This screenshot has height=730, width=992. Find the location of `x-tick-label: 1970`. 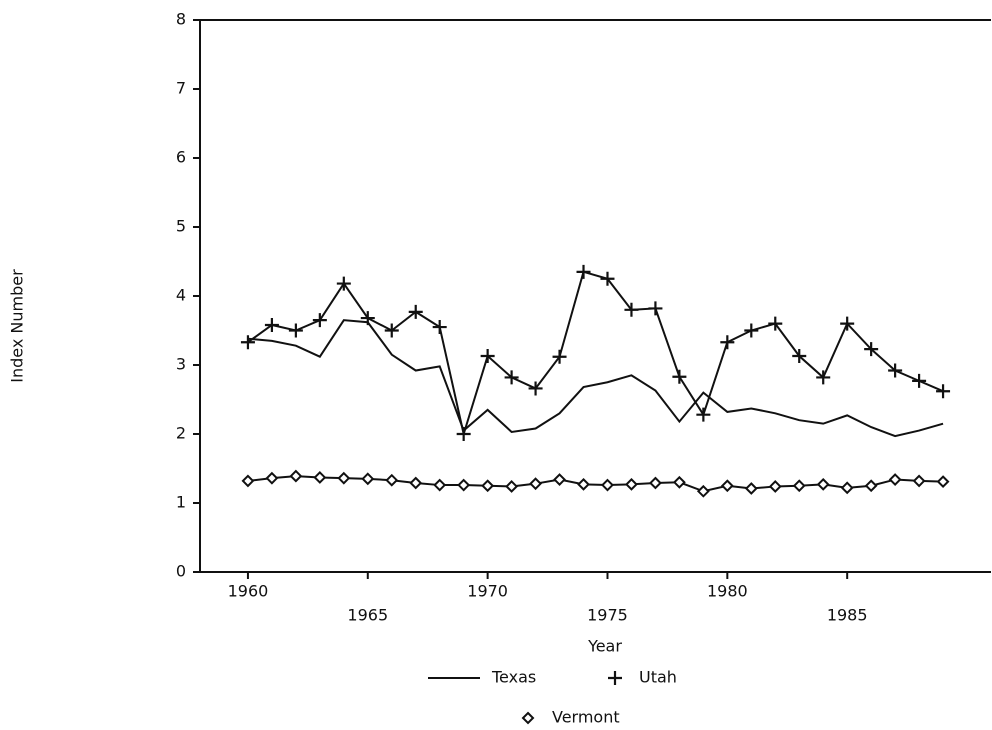

x-tick-label: 1970 is located at coordinates (487, 591).